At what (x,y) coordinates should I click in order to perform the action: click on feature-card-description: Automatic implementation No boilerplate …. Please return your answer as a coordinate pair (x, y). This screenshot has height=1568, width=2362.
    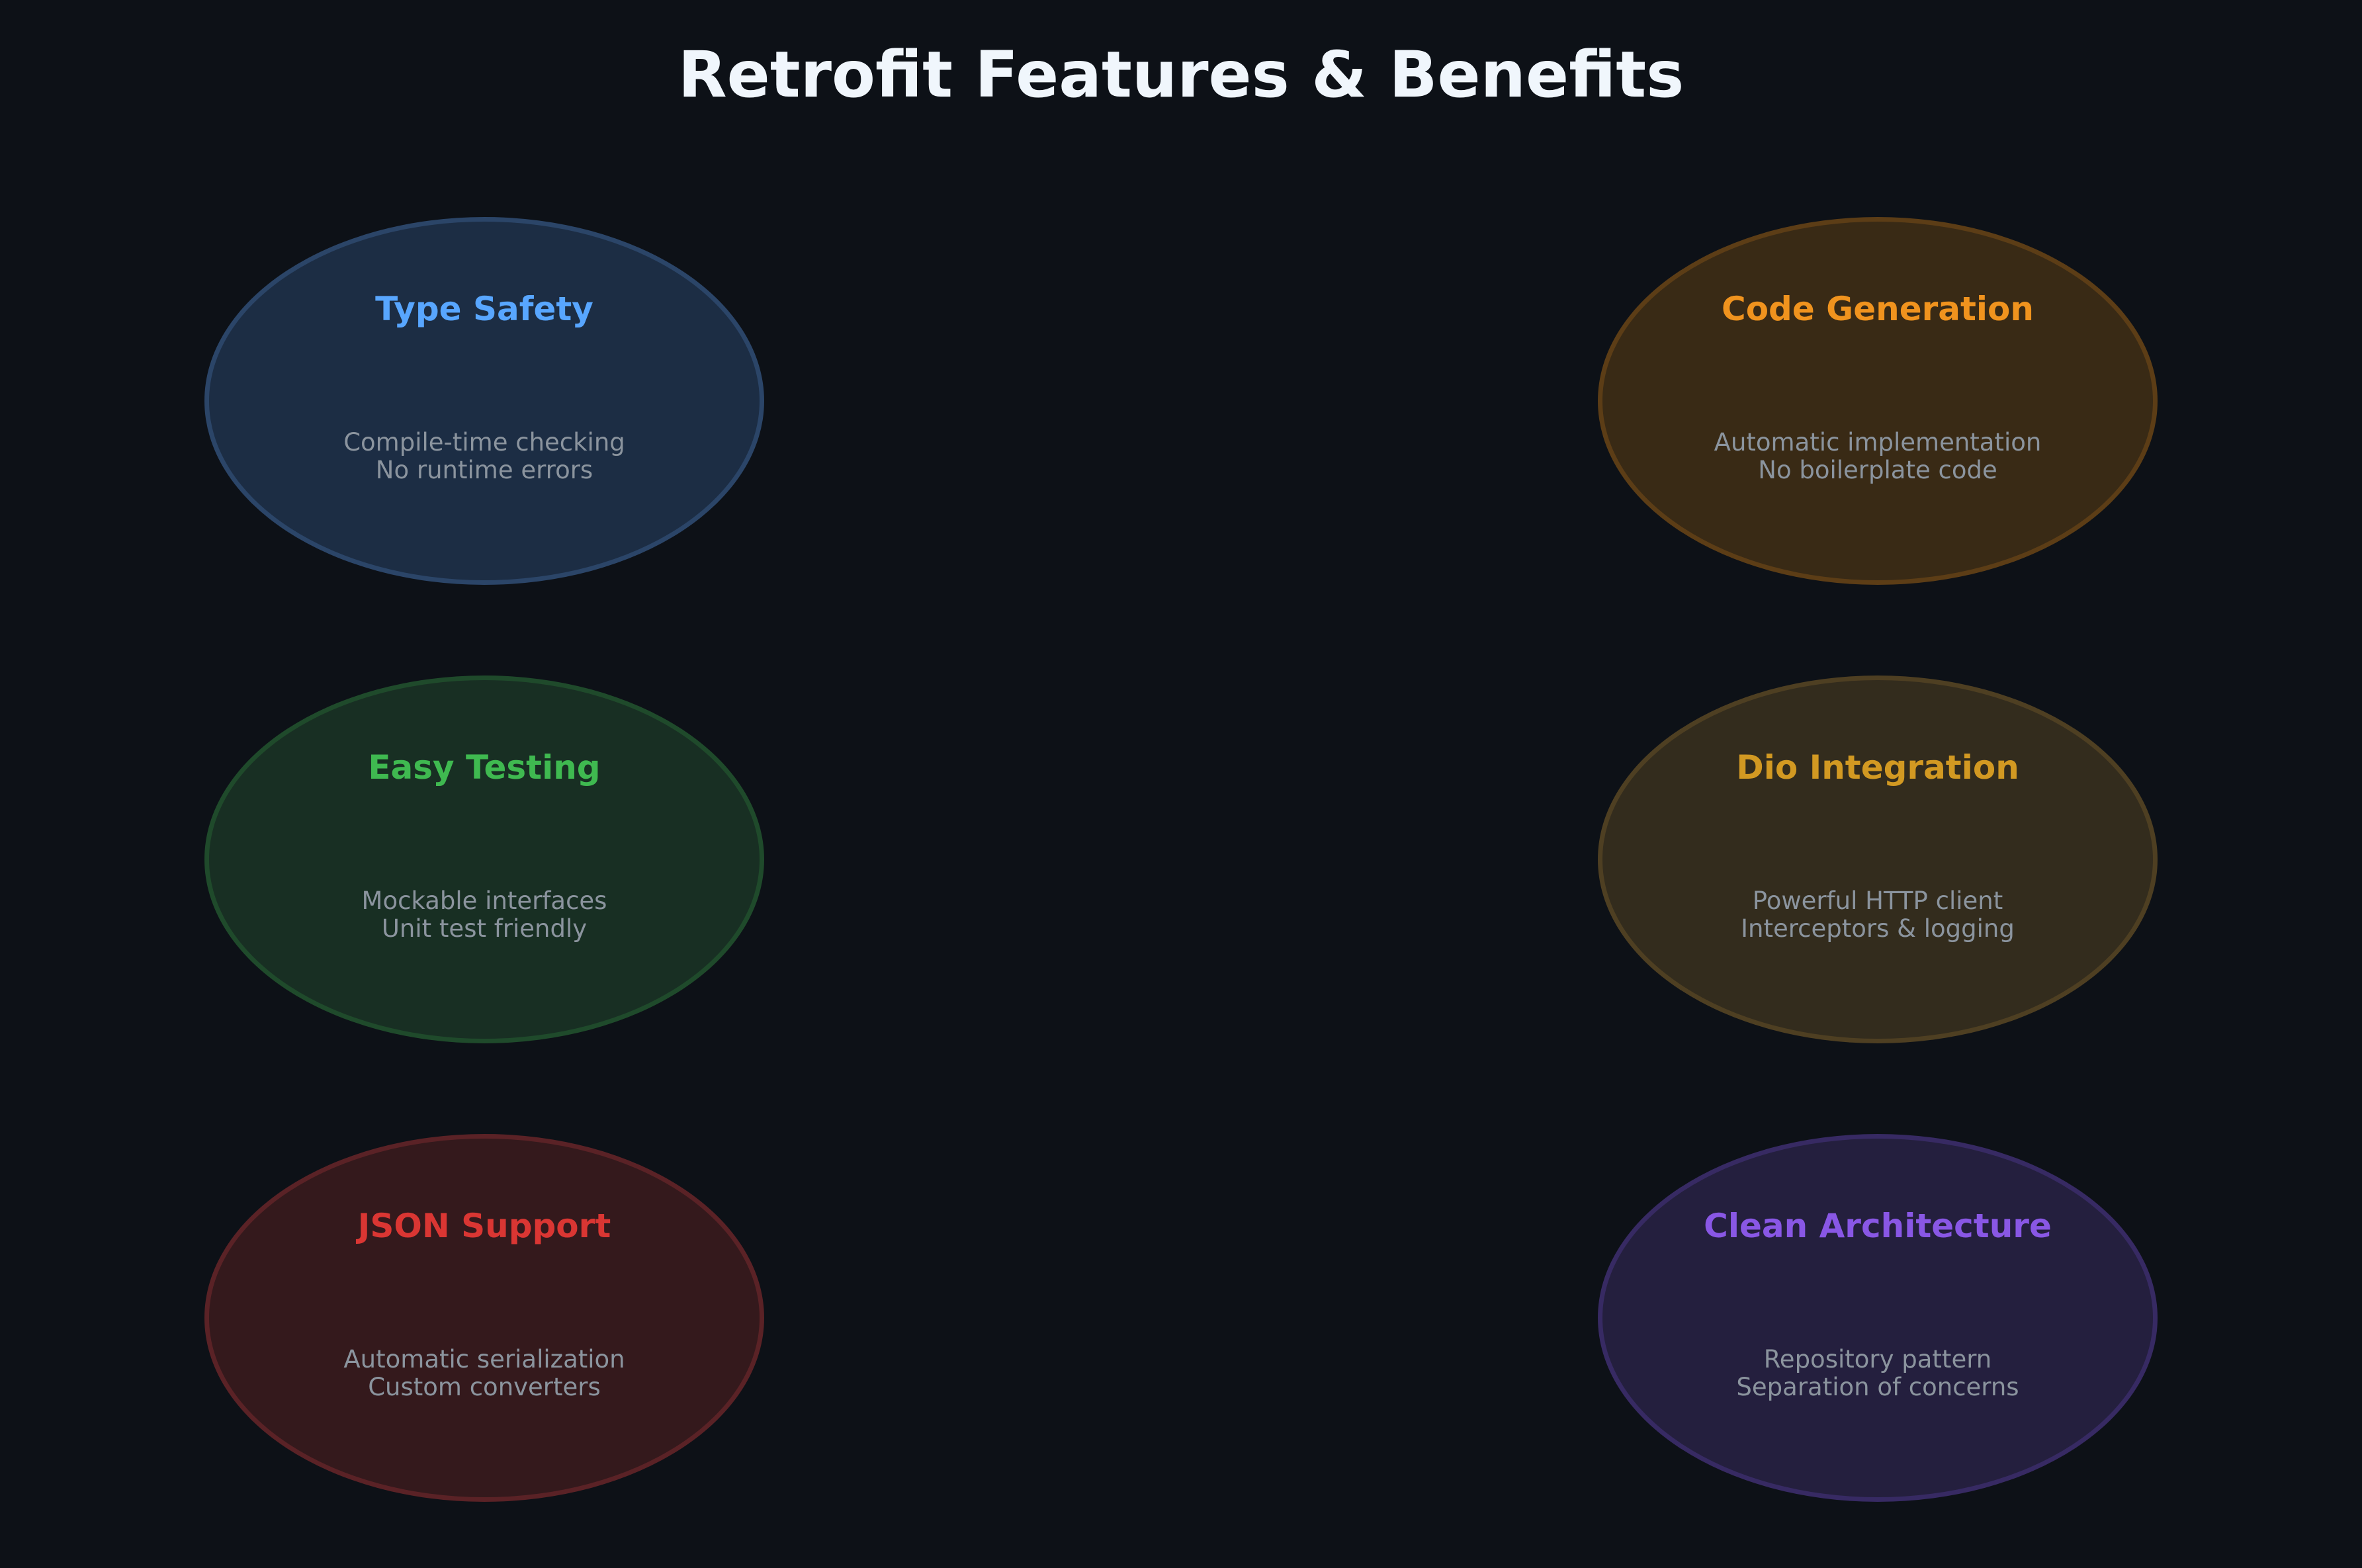
    Looking at the image, I should click on (1877, 457).